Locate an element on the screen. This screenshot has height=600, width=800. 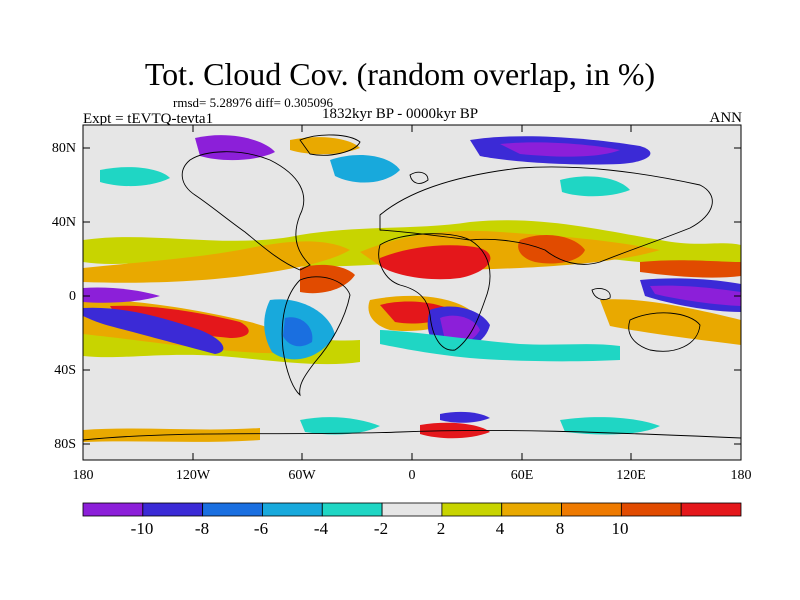
southern-ocean-teal is located at coordinates (500, 346).